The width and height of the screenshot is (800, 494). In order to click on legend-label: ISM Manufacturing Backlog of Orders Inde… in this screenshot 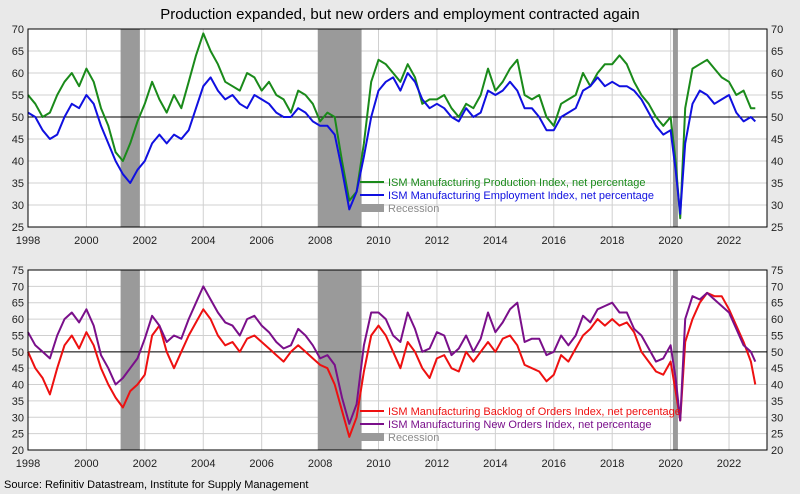, I will do `click(534, 412)`.